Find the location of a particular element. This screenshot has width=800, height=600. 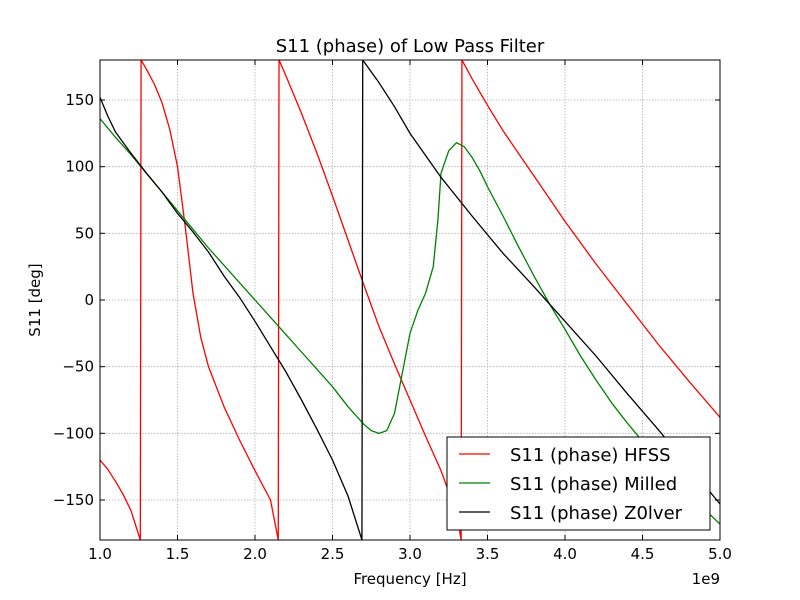

x-tick-label: 4.5 is located at coordinates (643, 554).